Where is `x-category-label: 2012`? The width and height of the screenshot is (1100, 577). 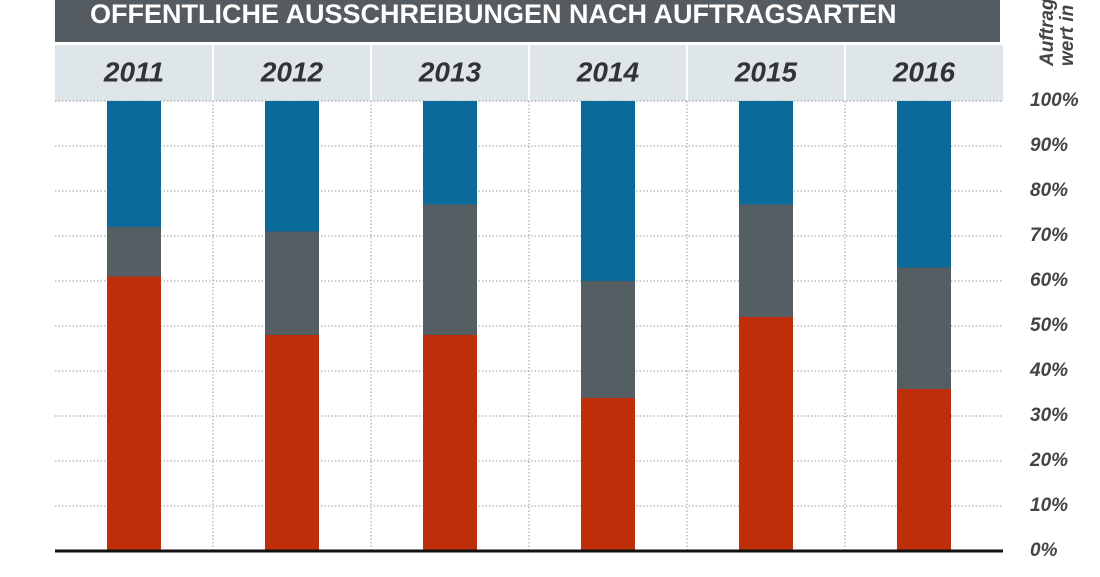
x-category-label: 2012 is located at coordinates (292, 71).